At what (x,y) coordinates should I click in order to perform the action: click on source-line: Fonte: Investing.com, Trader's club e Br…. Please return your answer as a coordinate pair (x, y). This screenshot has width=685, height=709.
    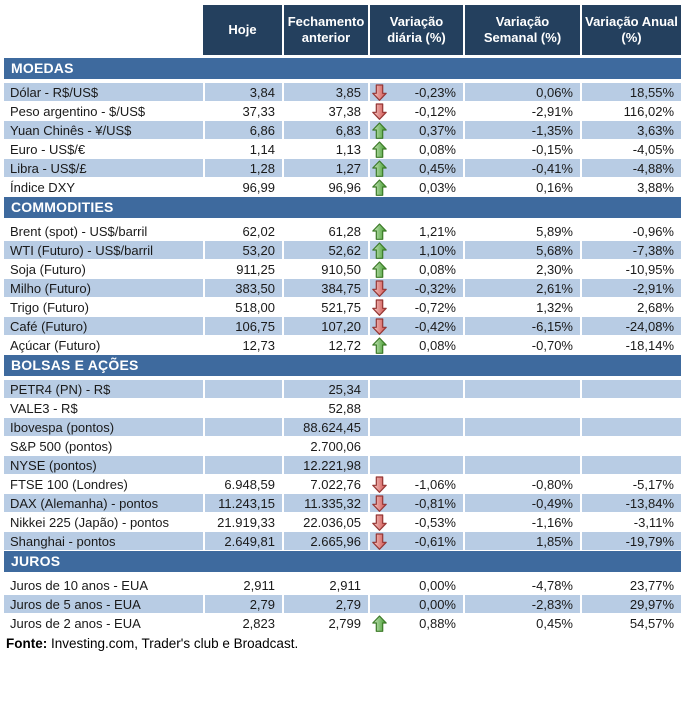
    Looking at the image, I should click on (343, 643).